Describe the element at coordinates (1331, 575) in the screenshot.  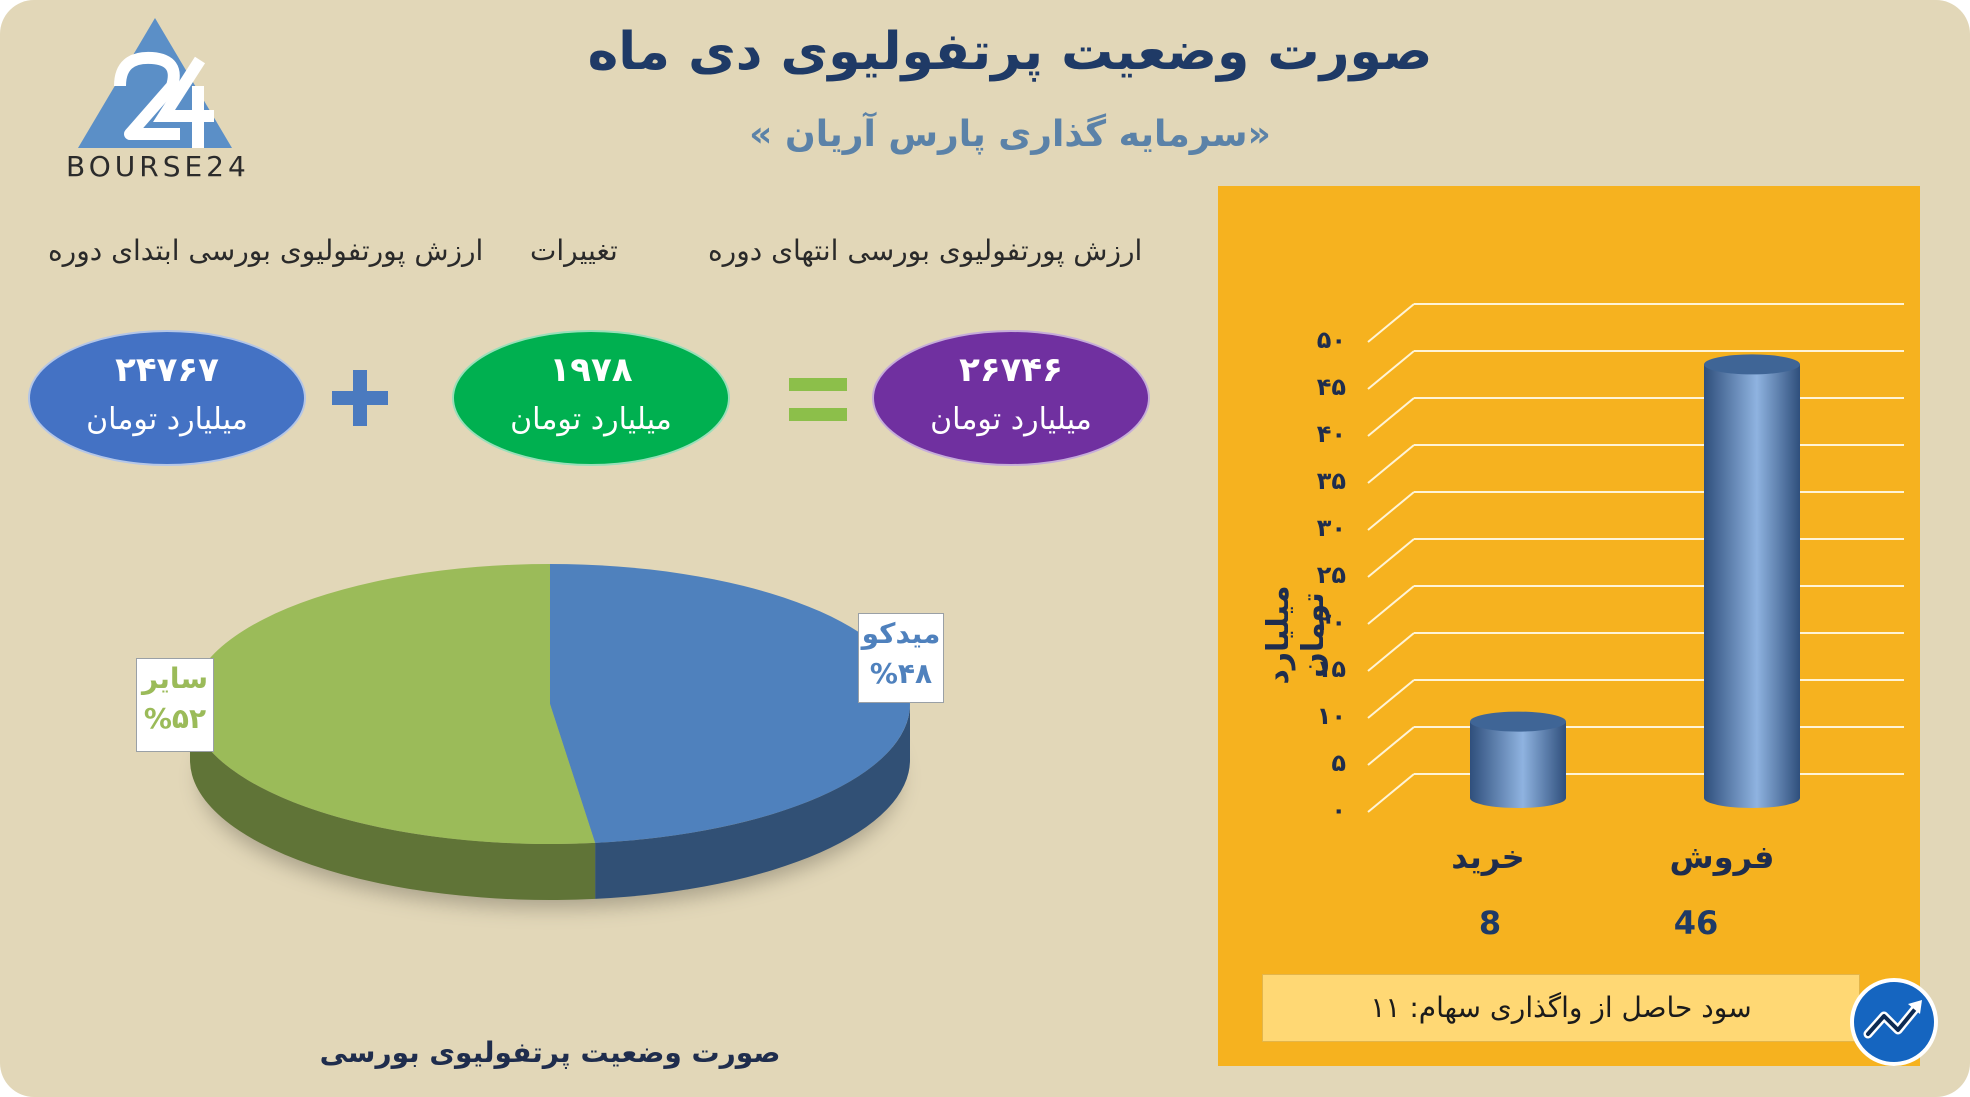
I see `y-tick-label: ۲۵` at that location.